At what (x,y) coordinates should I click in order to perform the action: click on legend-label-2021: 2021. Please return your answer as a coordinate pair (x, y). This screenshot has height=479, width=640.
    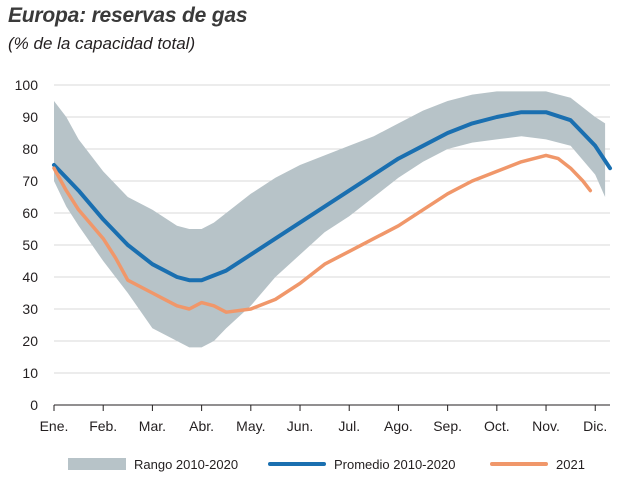
    Looking at the image, I should click on (570, 464).